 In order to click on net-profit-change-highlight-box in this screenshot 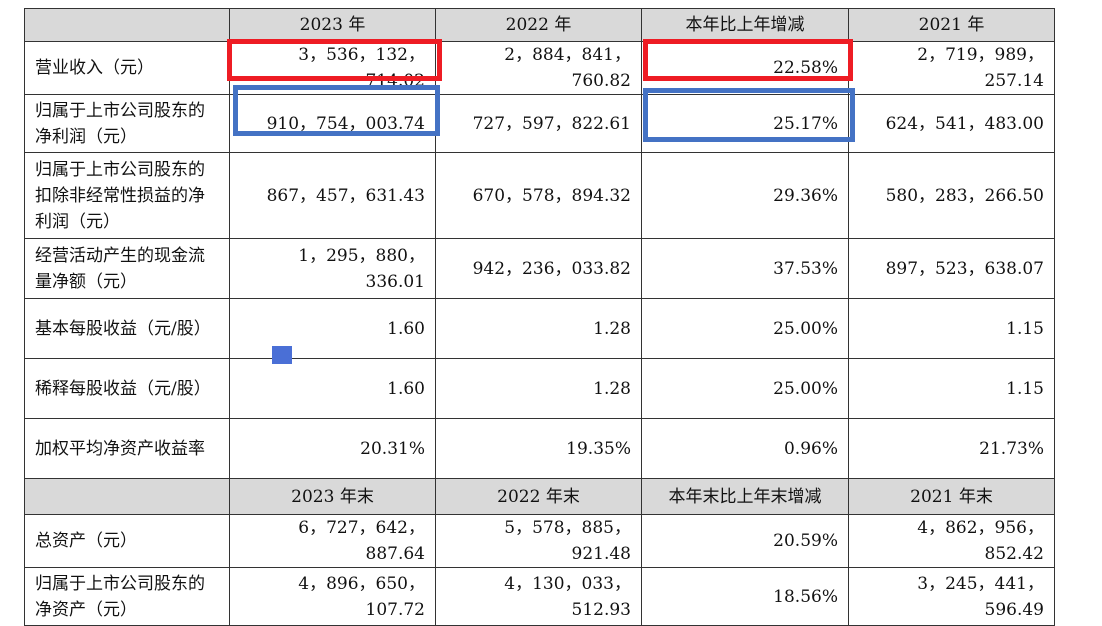, I will do `click(749, 115)`.